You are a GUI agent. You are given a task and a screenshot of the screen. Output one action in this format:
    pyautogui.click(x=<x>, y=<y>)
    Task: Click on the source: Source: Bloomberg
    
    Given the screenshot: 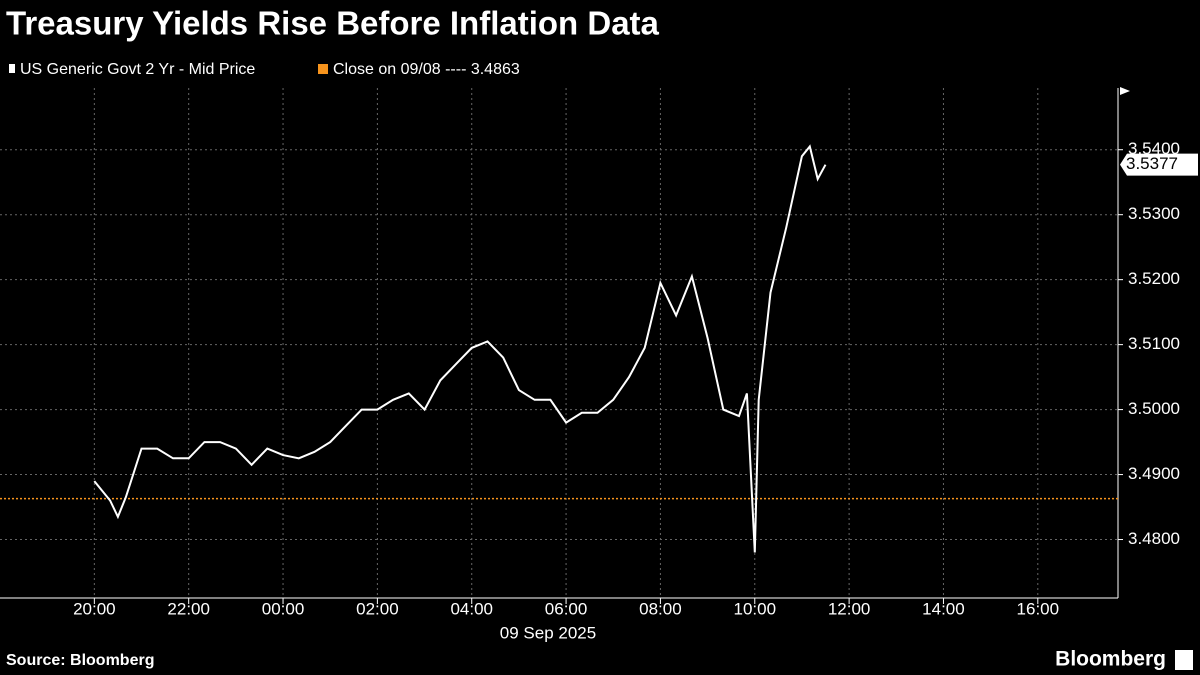 What is the action you would take?
    pyautogui.click(x=80, y=660)
    